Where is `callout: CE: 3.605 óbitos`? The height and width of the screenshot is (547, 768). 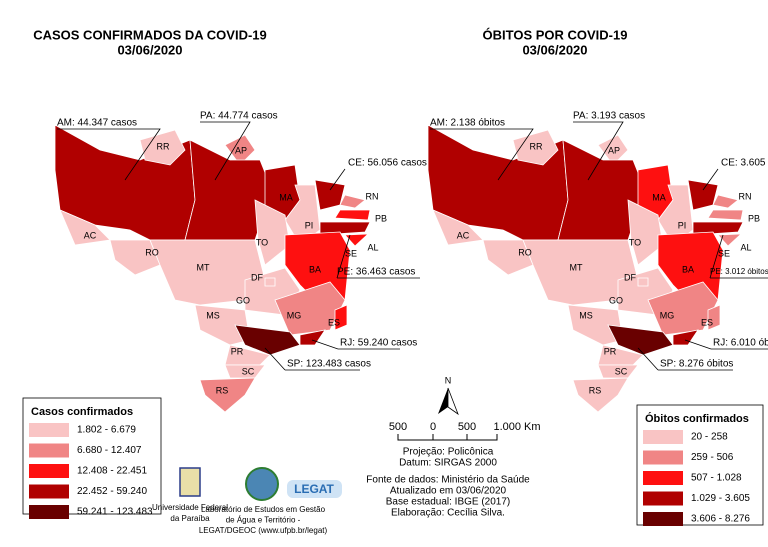 callout: CE: 3.605 óbitos is located at coordinates (744, 163).